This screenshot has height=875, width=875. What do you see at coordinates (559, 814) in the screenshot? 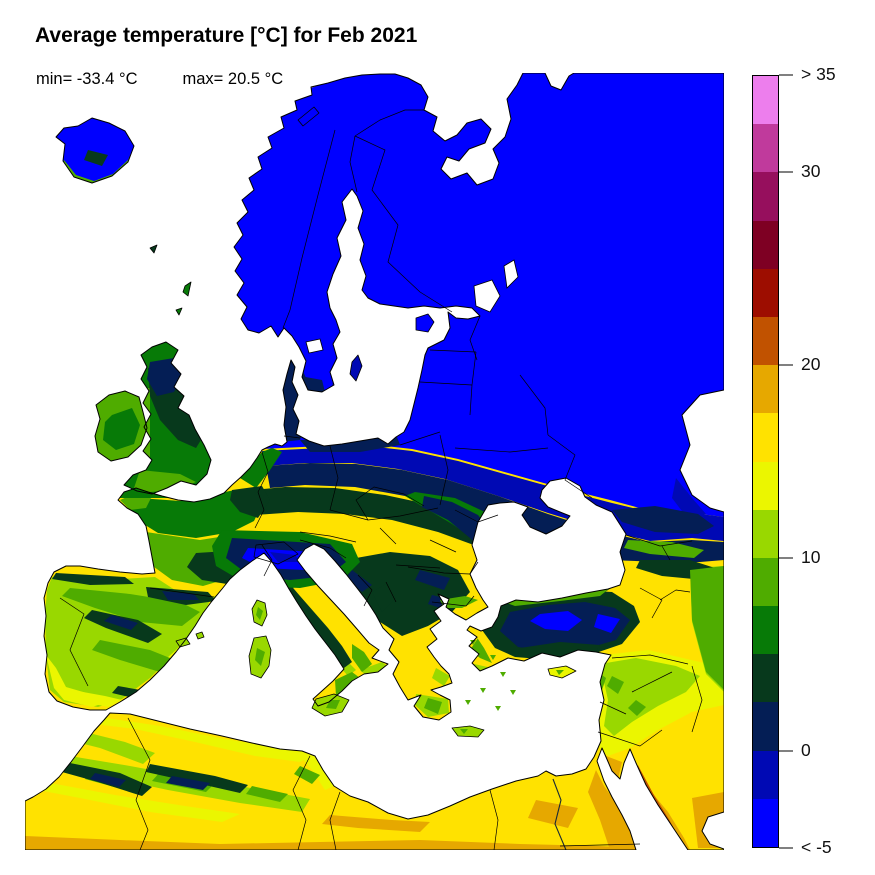
I see `nile-river` at bounding box center [559, 814].